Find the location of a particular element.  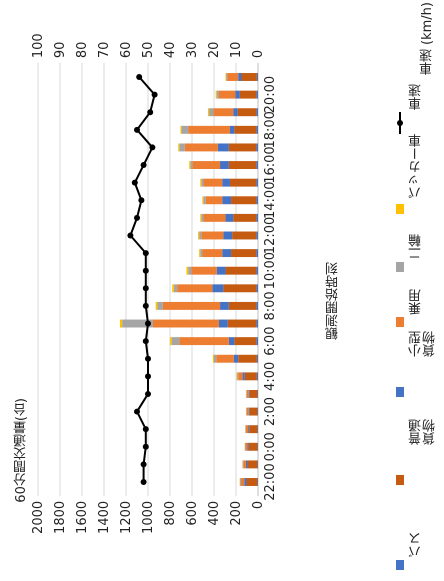

speed-tick-label: 10 is located at coordinates (236, 50).